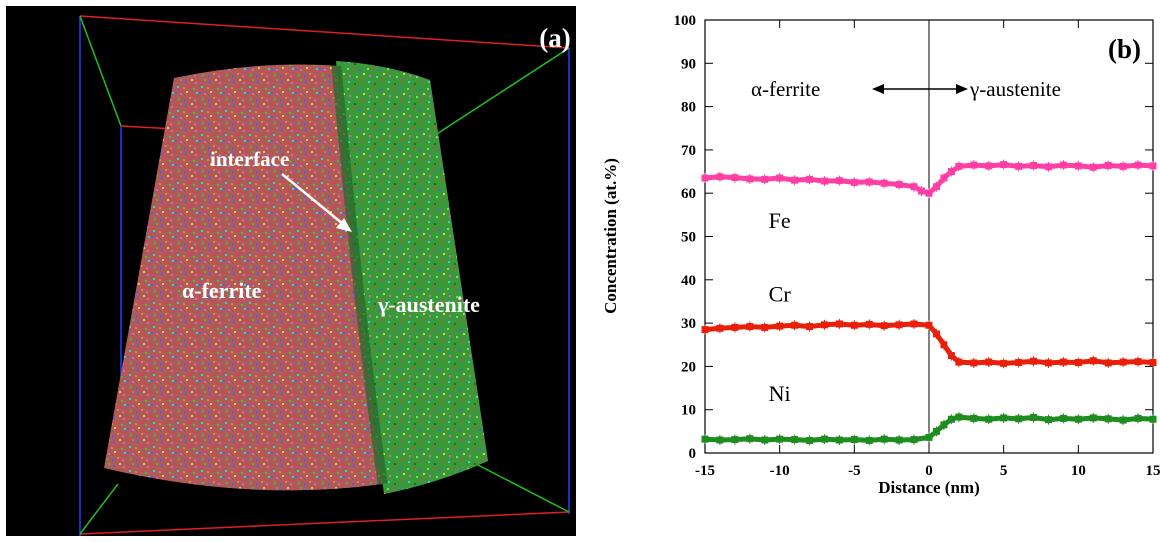  Describe the element at coordinates (610, 236) in the screenshot. I see `y-axis-title: Concentration (at.%)` at that location.